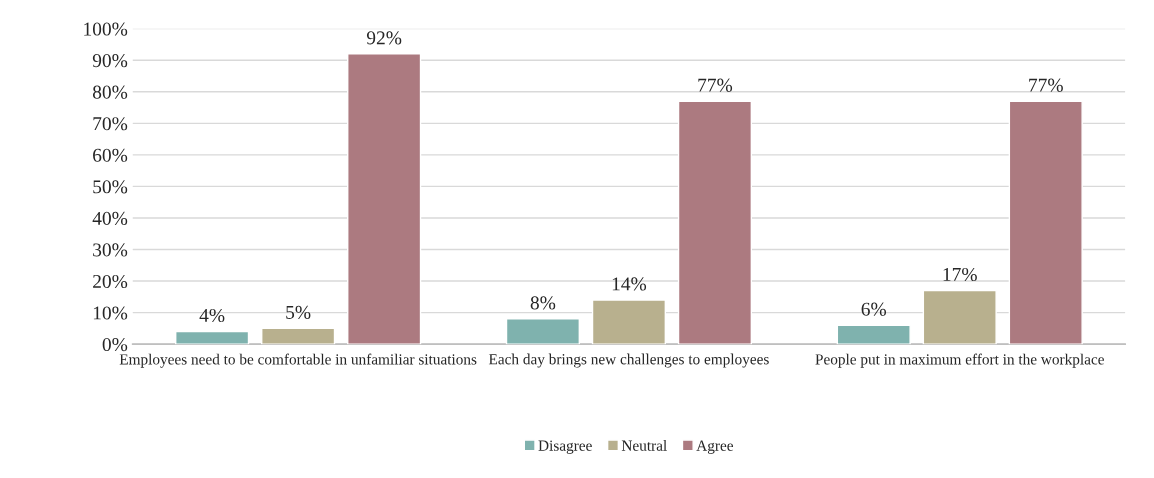 This screenshot has height=478, width=1154. Describe the element at coordinates (110, 250) in the screenshot. I see `y-tick-label: 30%` at that location.